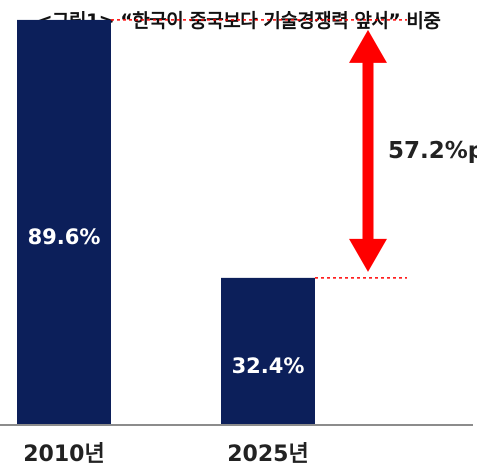 This screenshot has height=473, width=477. I want to click on chart-title: <그림1> “한국이 중국보다 기술경쟁력 앞서” 비중, so click(238, 21).